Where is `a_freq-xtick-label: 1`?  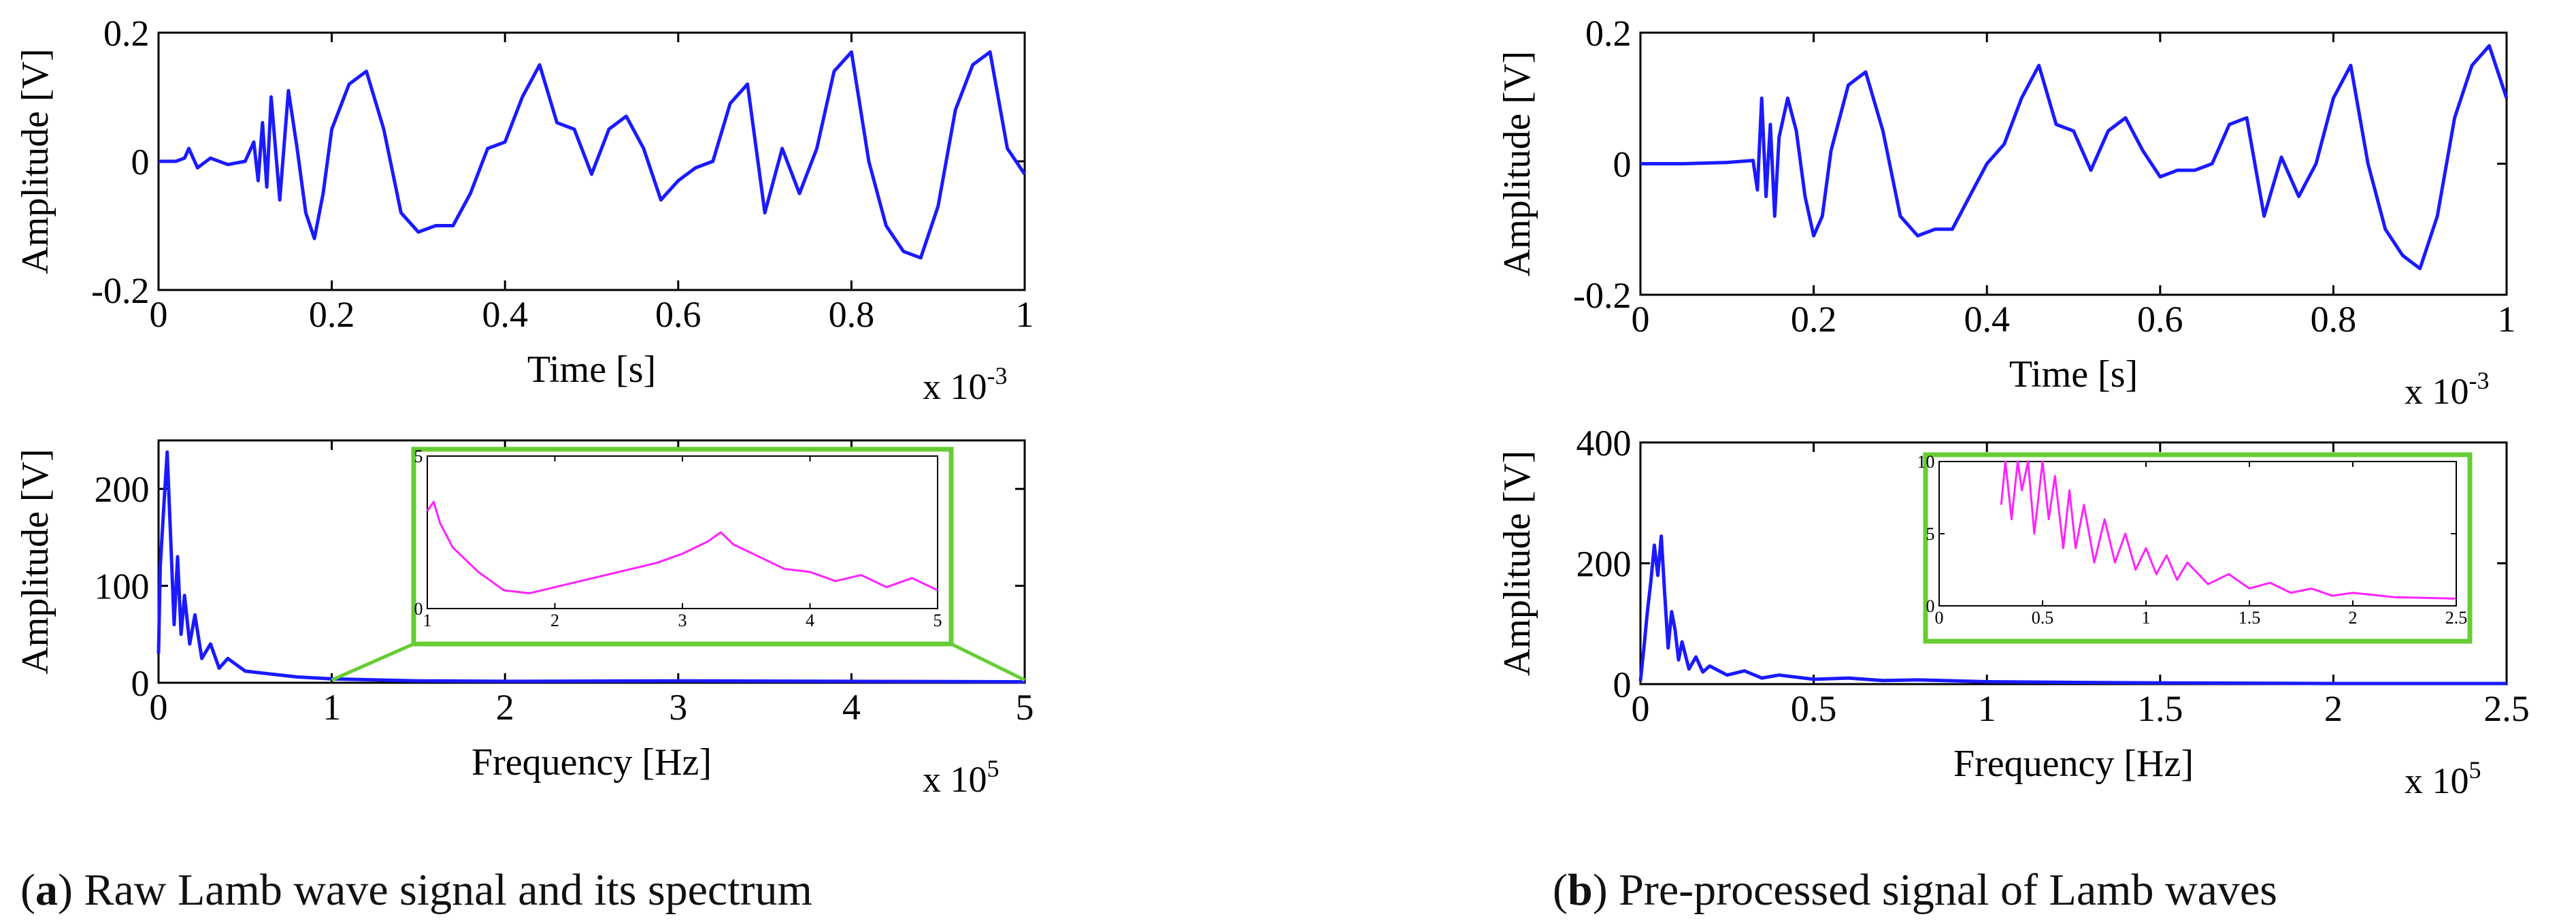 a_freq-xtick-label: 1 is located at coordinates (332, 707).